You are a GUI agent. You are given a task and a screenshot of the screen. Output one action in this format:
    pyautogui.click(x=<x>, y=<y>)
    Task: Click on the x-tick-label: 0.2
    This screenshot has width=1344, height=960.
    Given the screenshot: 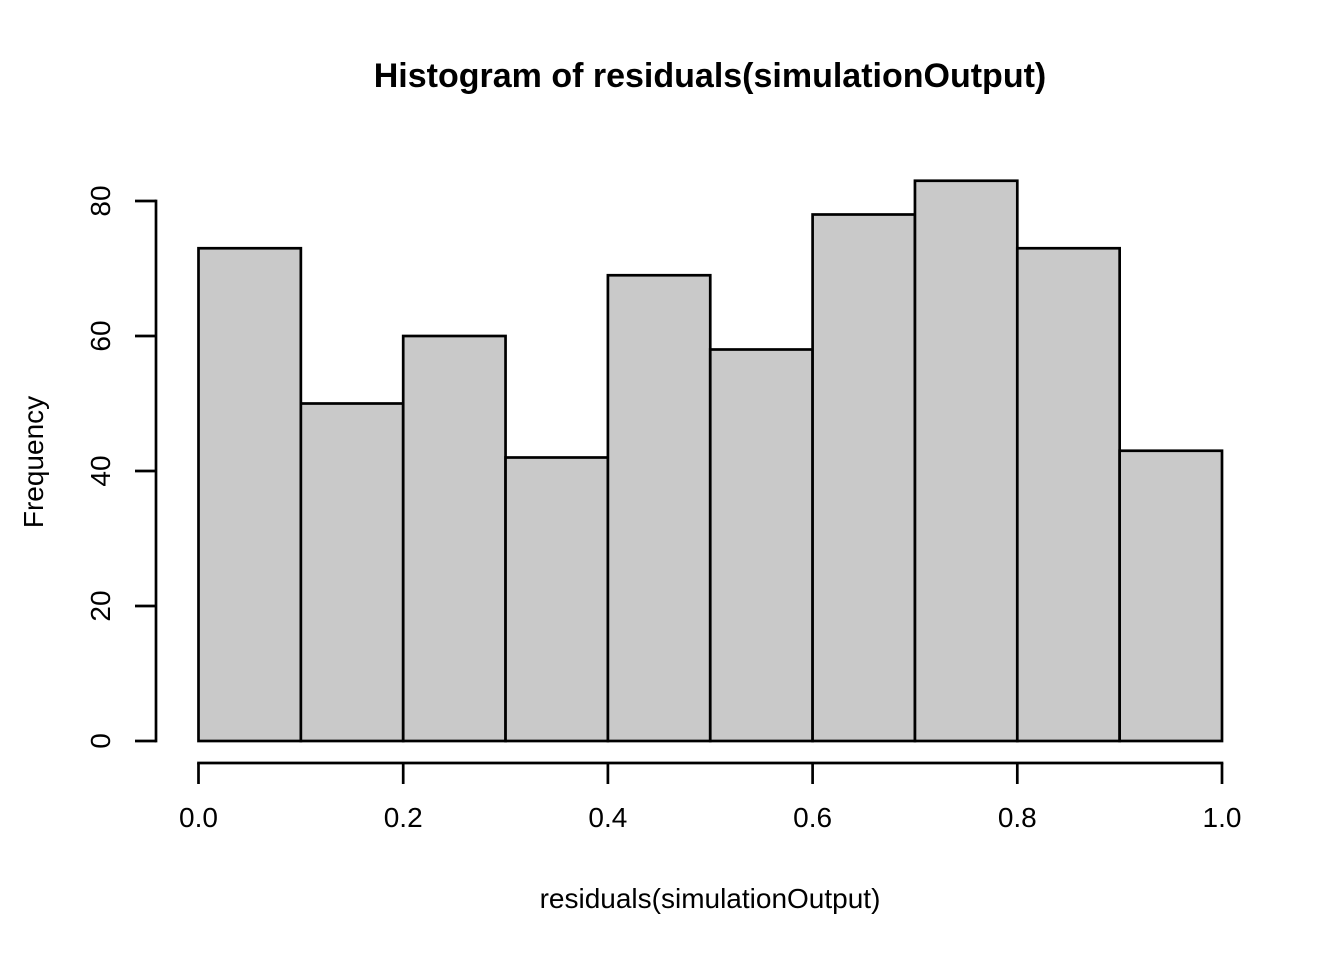 What is the action you would take?
    pyautogui.click(x=403, y=817)
    